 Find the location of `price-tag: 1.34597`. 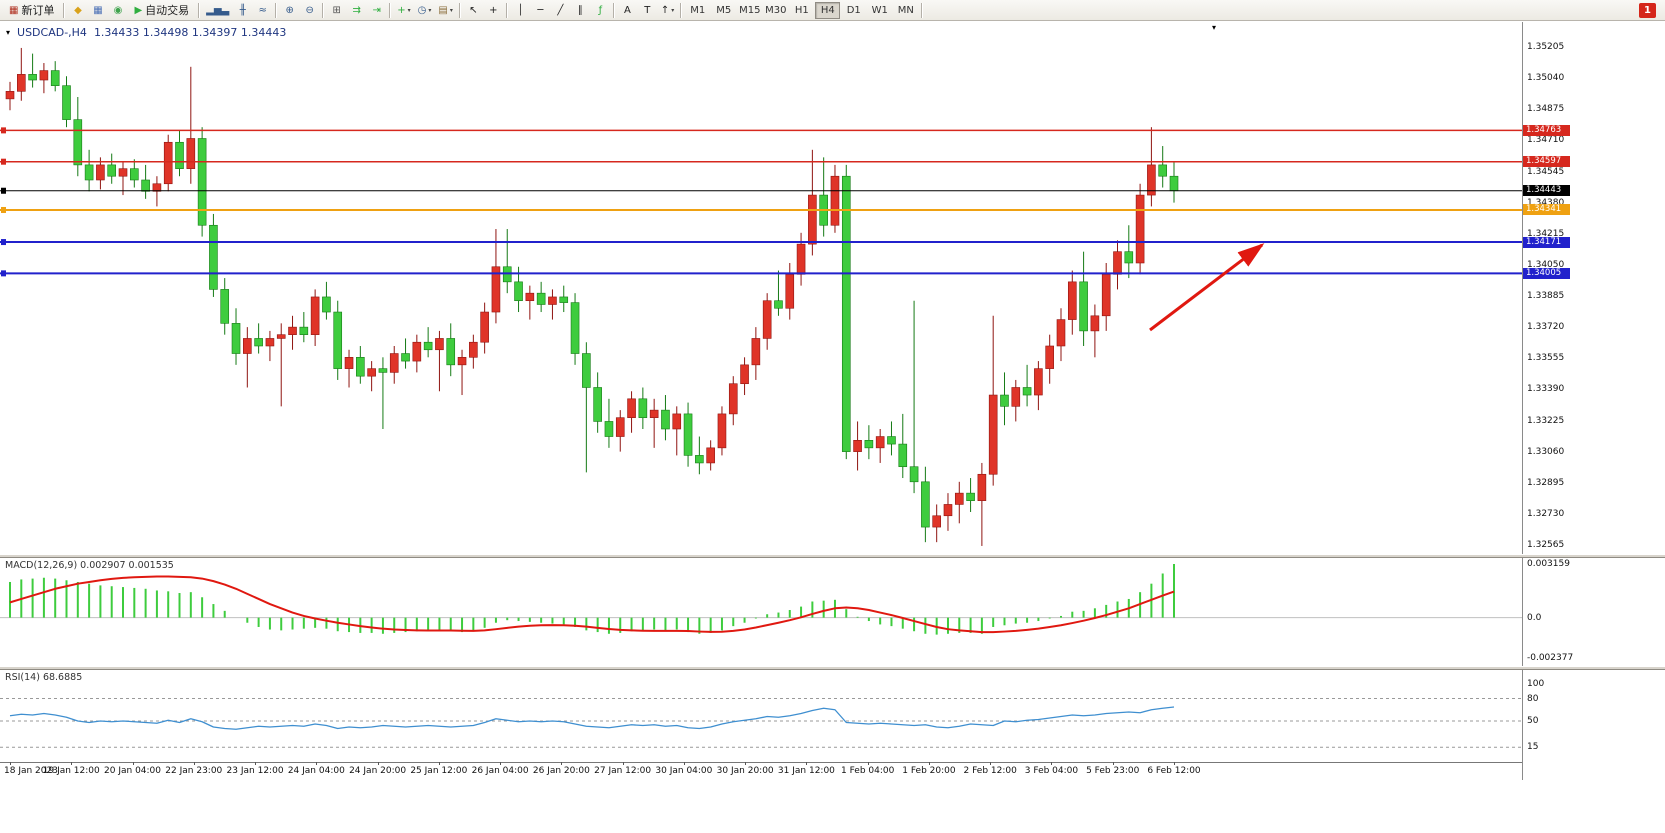

price-tag: 1.34597 is located at coordinates (1546, 162).